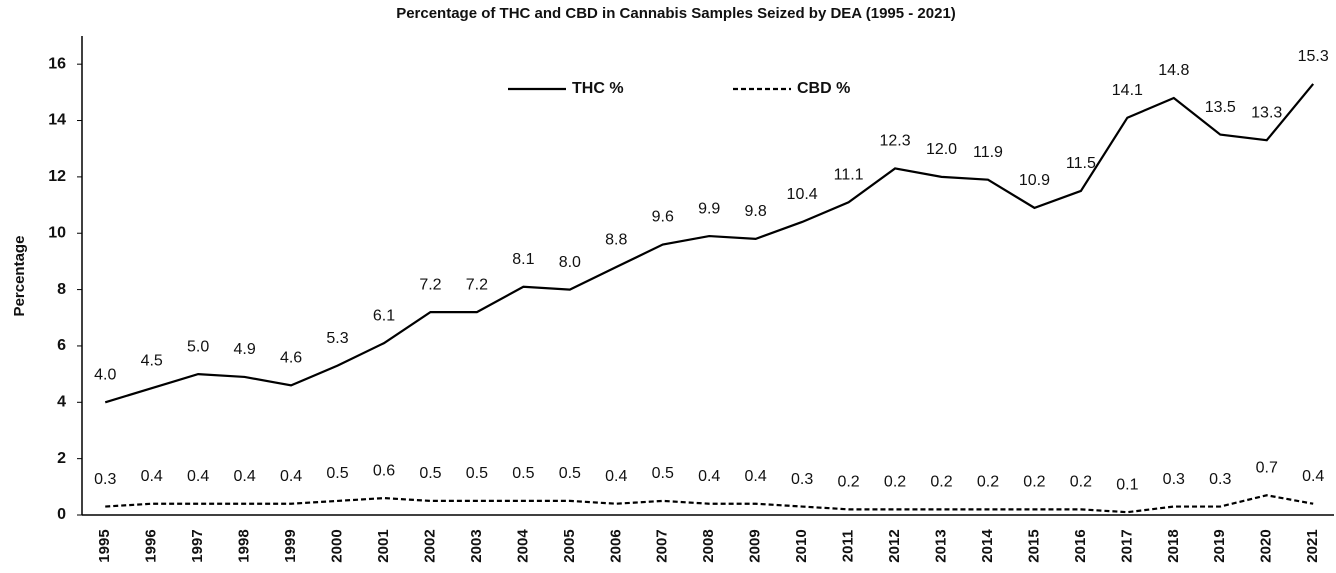 This screenshot has height=573, width=1336. What do you see at coordinates (152, 360) in the screenshot?
I see `value-label: 4.5` at bounding box center [152, 360].